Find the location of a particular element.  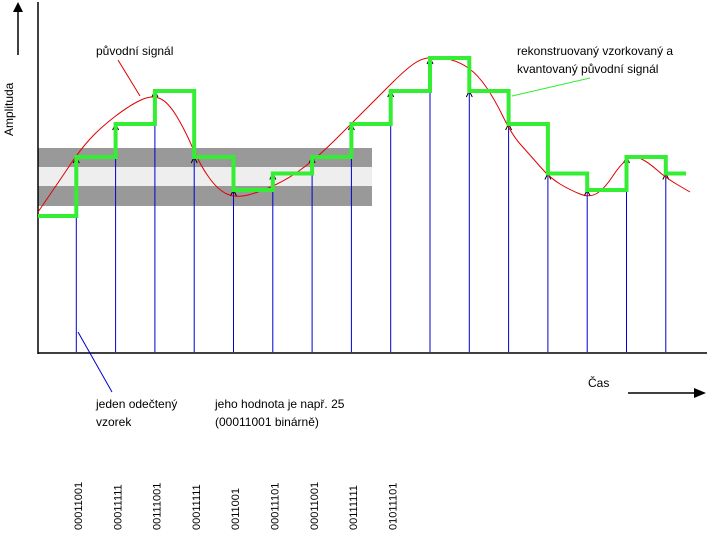

original-signal-label: původní signál is located at coordinates (134, 51).